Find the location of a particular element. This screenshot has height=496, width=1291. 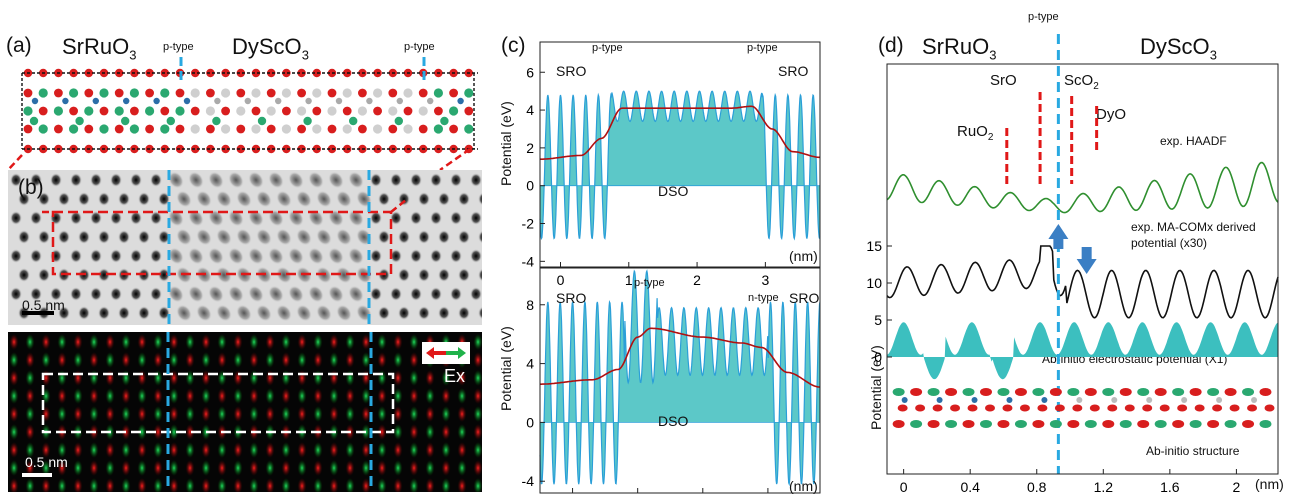

zoom-line-left is located at coordinates (15, 162).